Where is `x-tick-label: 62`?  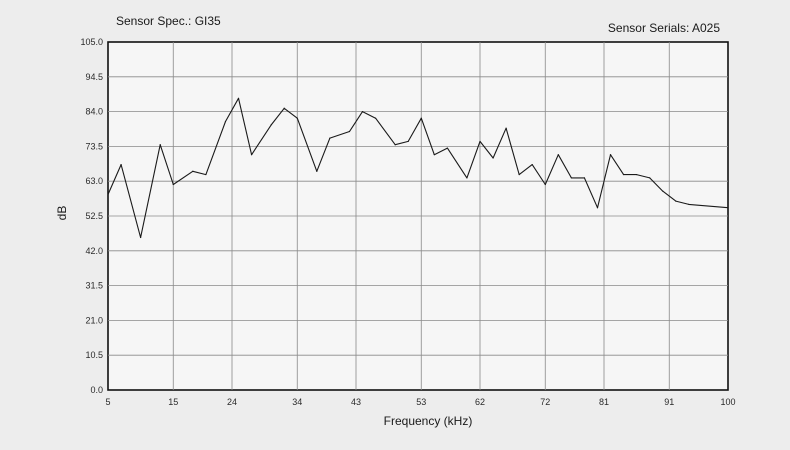 x-tick-label: 62 is located at coordinates (480, 402).